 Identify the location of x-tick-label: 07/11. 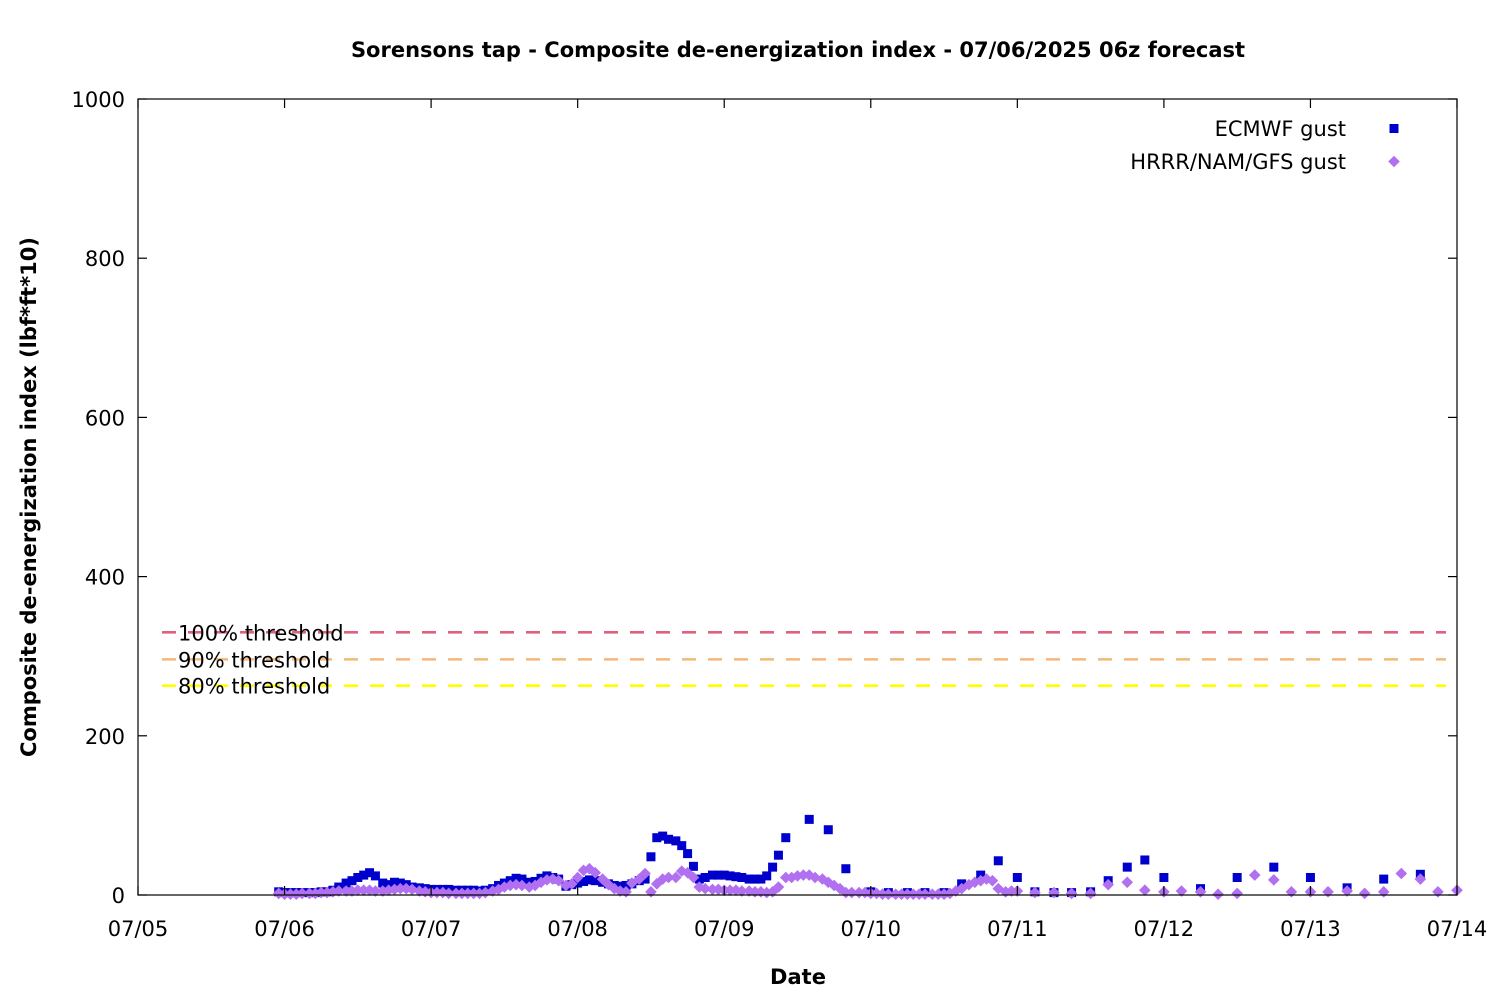
(1017, 929).